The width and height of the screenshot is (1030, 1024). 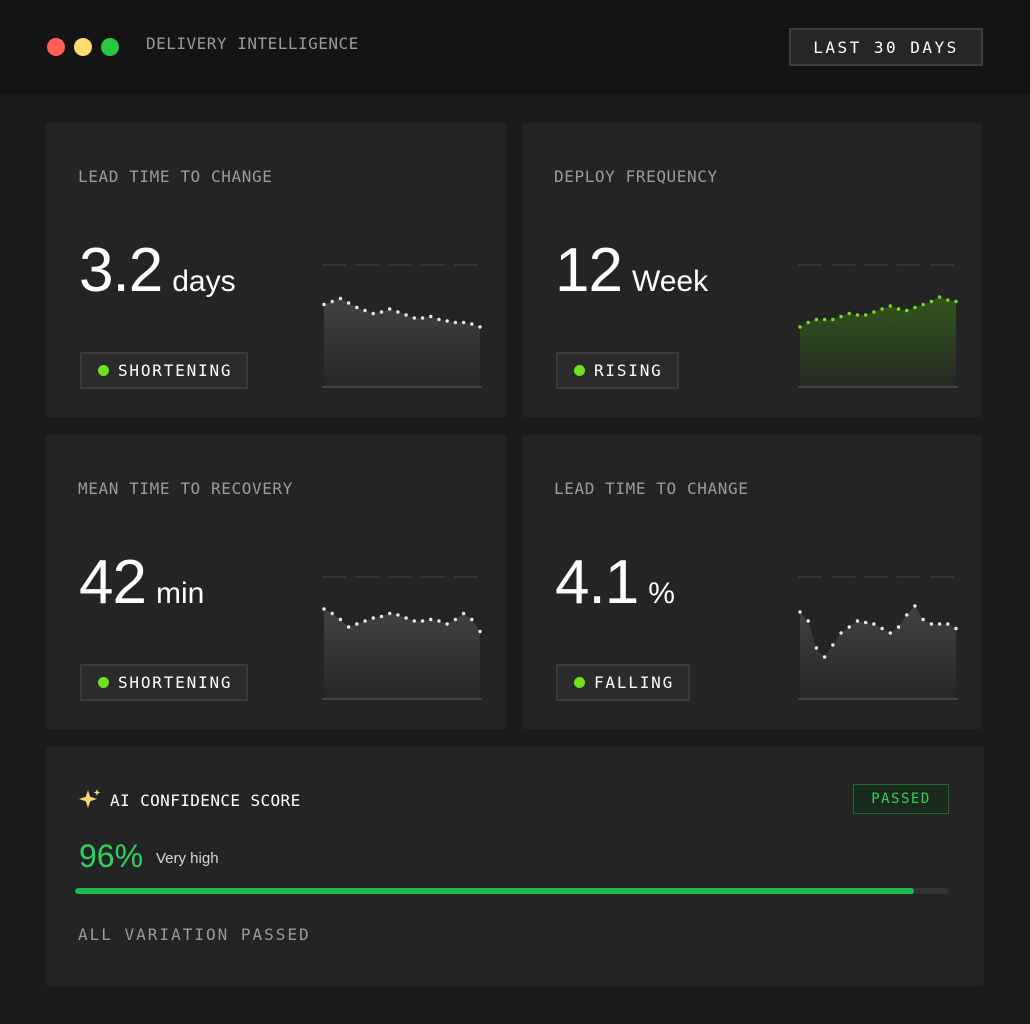 I want to click on window-minimize-button, so click(x=83, y=47).